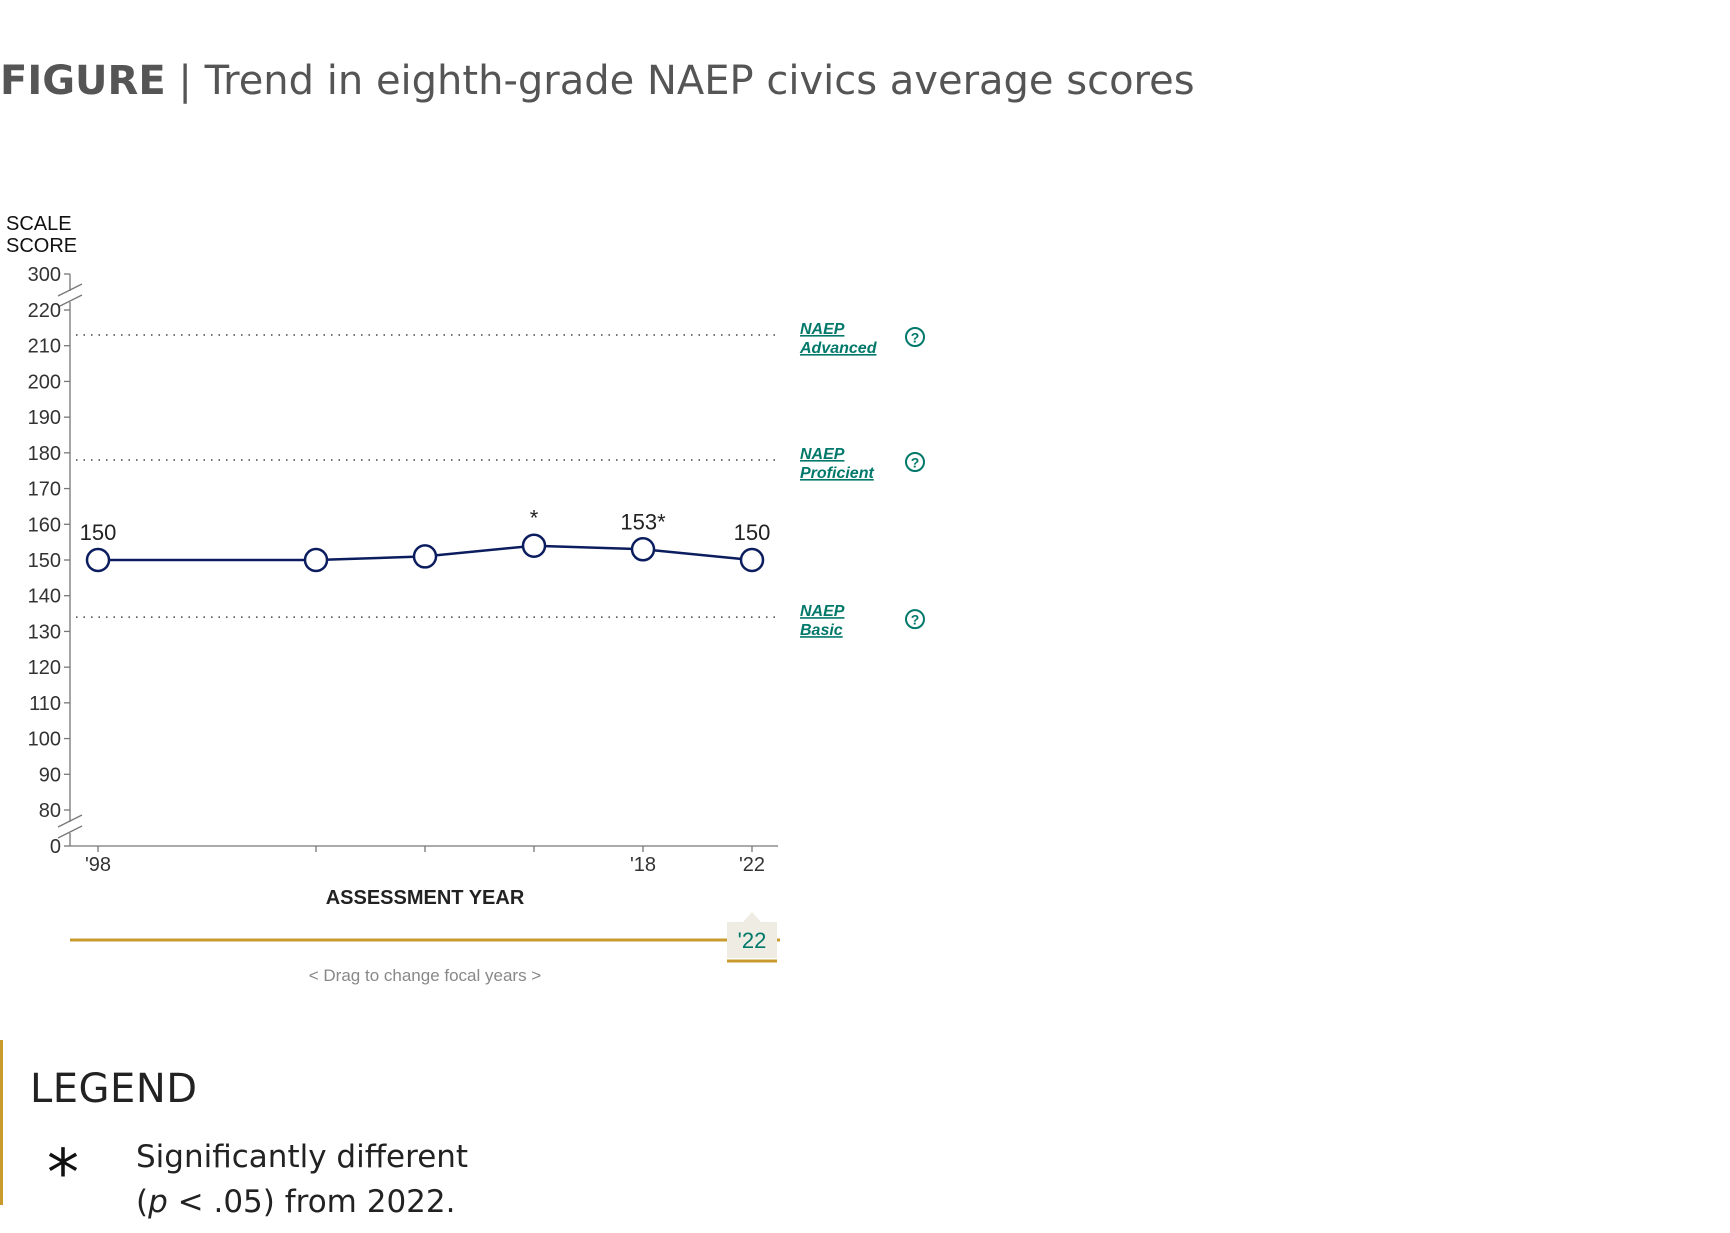 The height and width of the screenshot is (1233, 1730). What do you see at coordinates (44, 347) in the screenshot?
I see `y-tick-label: 210` at bounding box center [44, 347].